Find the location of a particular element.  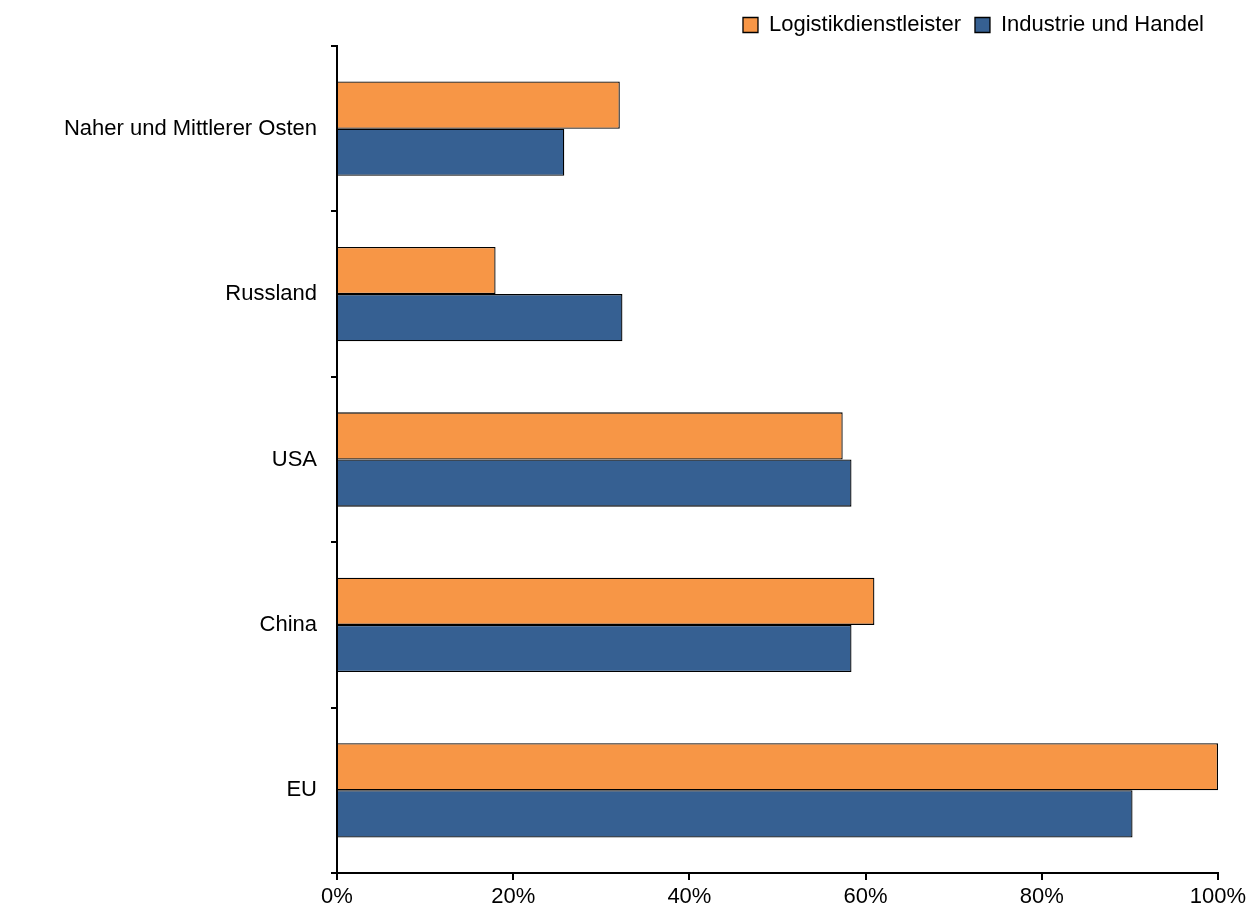

x-tick-label: 0% is located at coordinates (337, 896).